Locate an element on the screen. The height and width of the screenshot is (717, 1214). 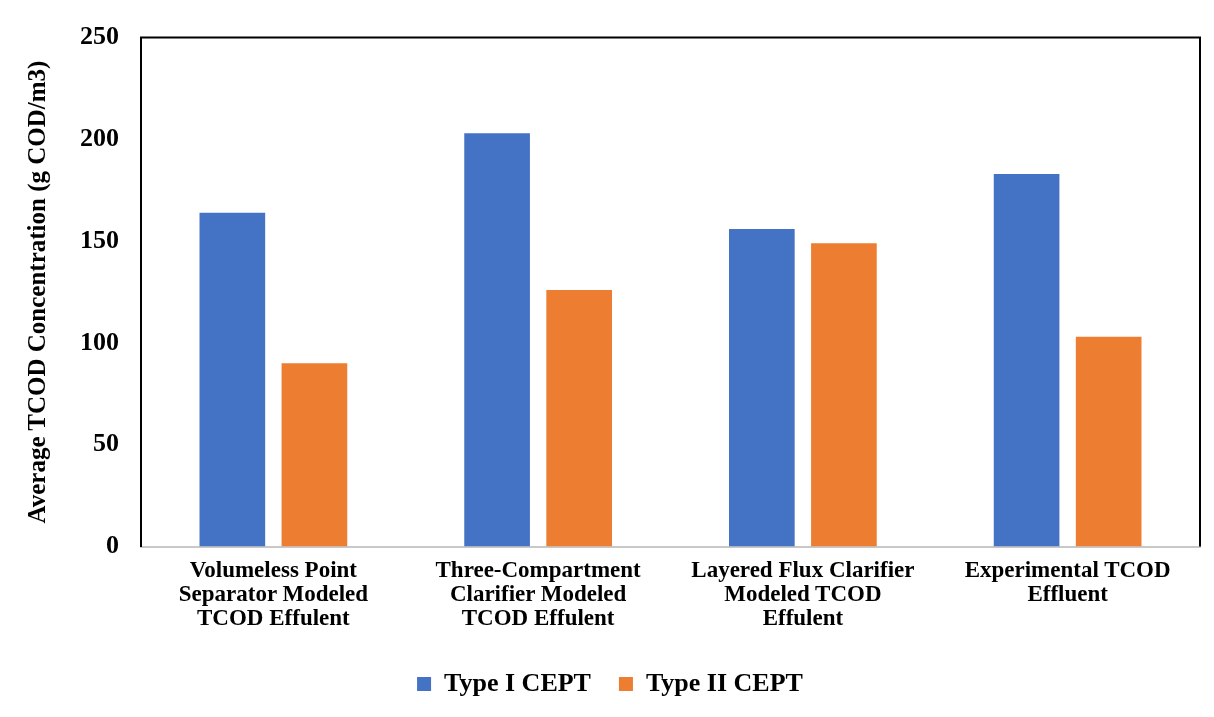
y-tick-label: 250 is located at coordinates (99, 36).